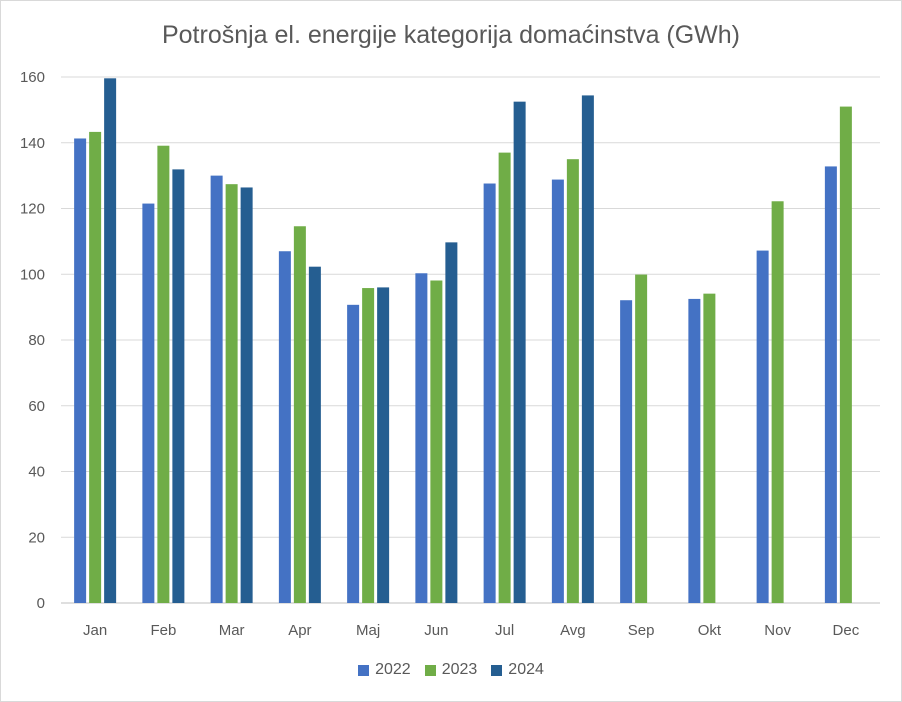 This screenshot has height=702, width=902. Describe the element at coordinates (383, 445) in the screenshot. I see `bar-2024-Maj` at that location.